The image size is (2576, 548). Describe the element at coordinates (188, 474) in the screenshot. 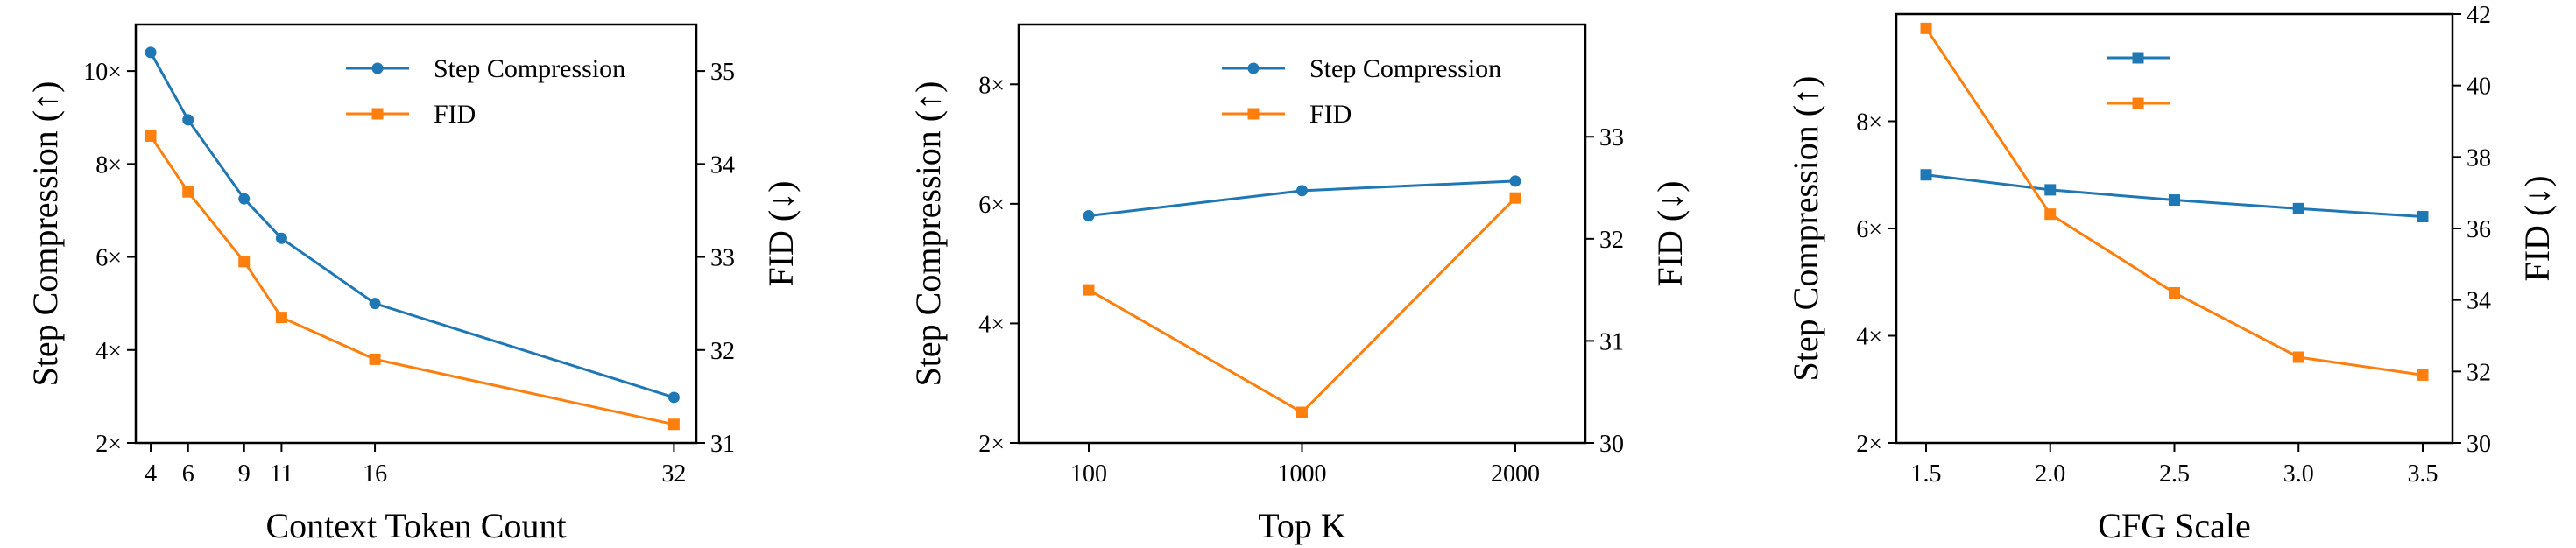

I see `x-tick-label: 6` at that location.